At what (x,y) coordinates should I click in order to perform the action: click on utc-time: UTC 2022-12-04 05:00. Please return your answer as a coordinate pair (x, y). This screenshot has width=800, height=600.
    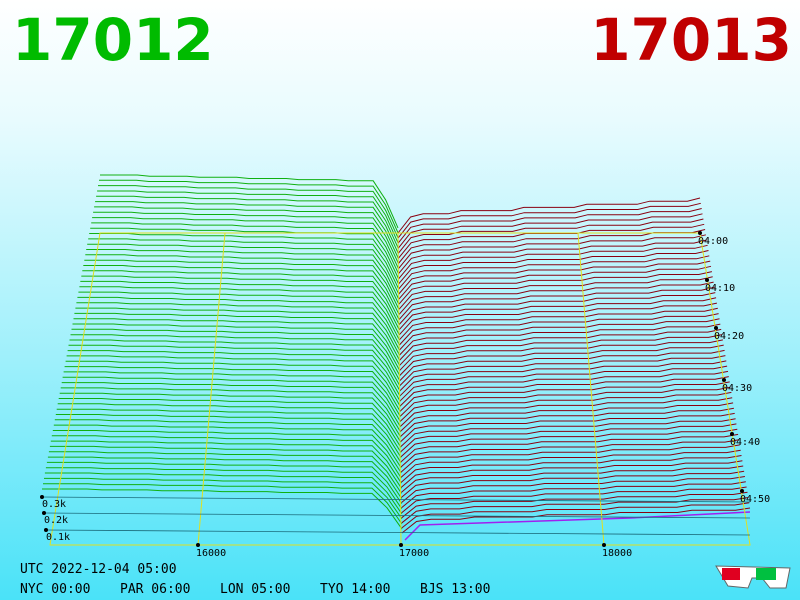
    Looking at the image, I should click on (98, 569).